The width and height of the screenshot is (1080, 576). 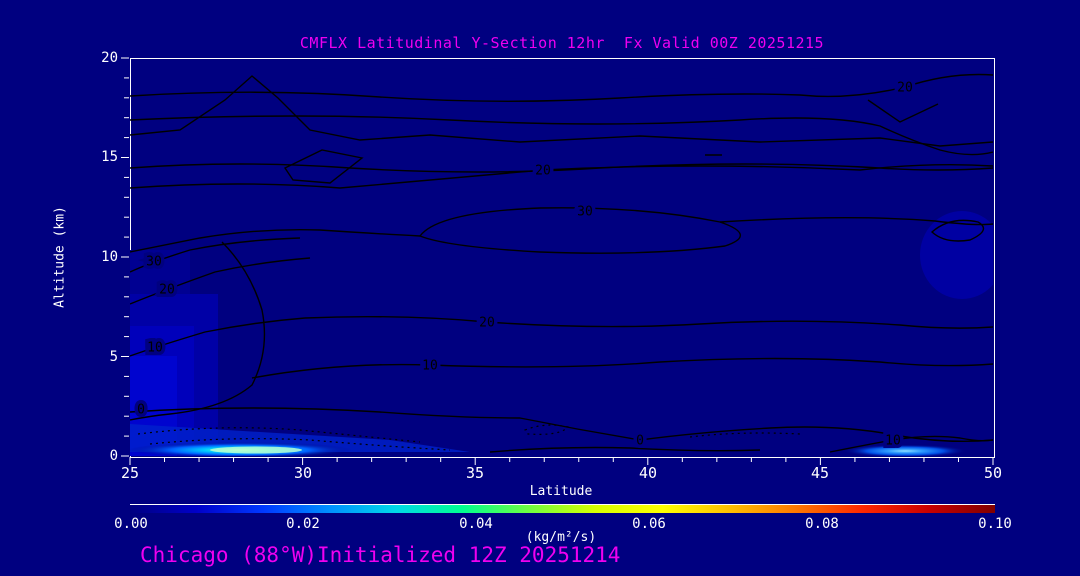 I want to click on x-tick-label-35: 35, so click(x=475, y=473).